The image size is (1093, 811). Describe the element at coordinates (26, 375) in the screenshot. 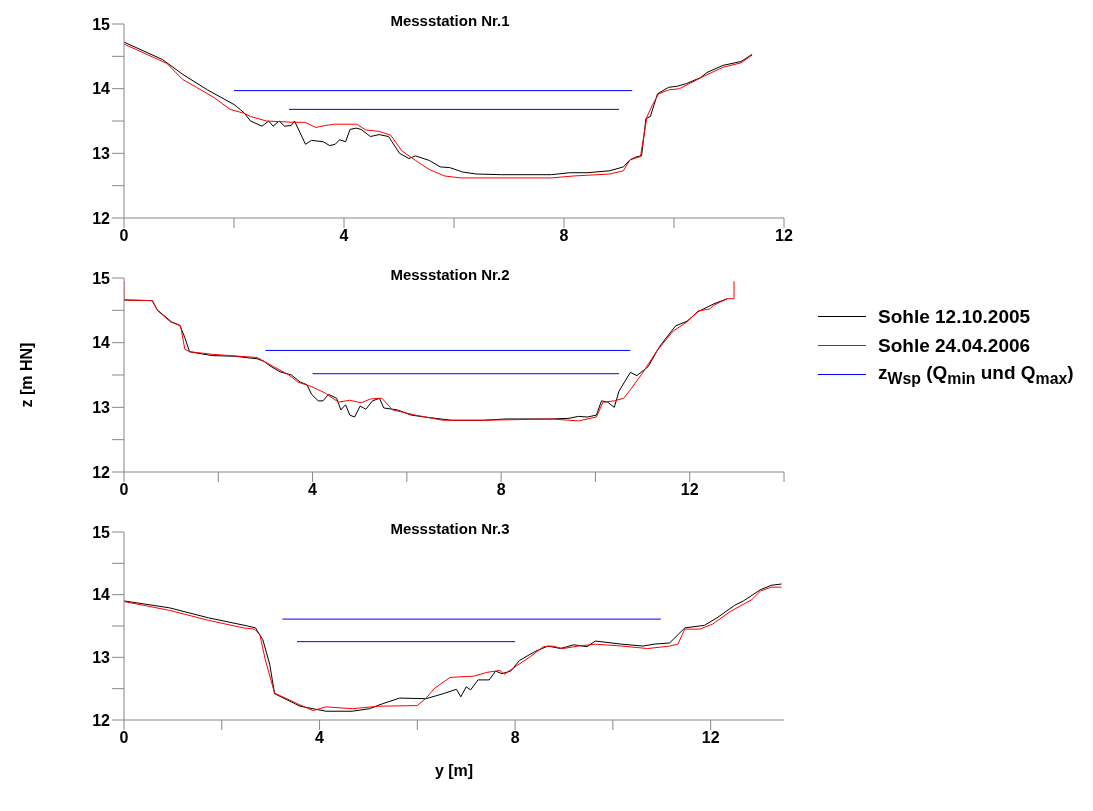

I see `y-axis-title: z [m HN]` at that location.